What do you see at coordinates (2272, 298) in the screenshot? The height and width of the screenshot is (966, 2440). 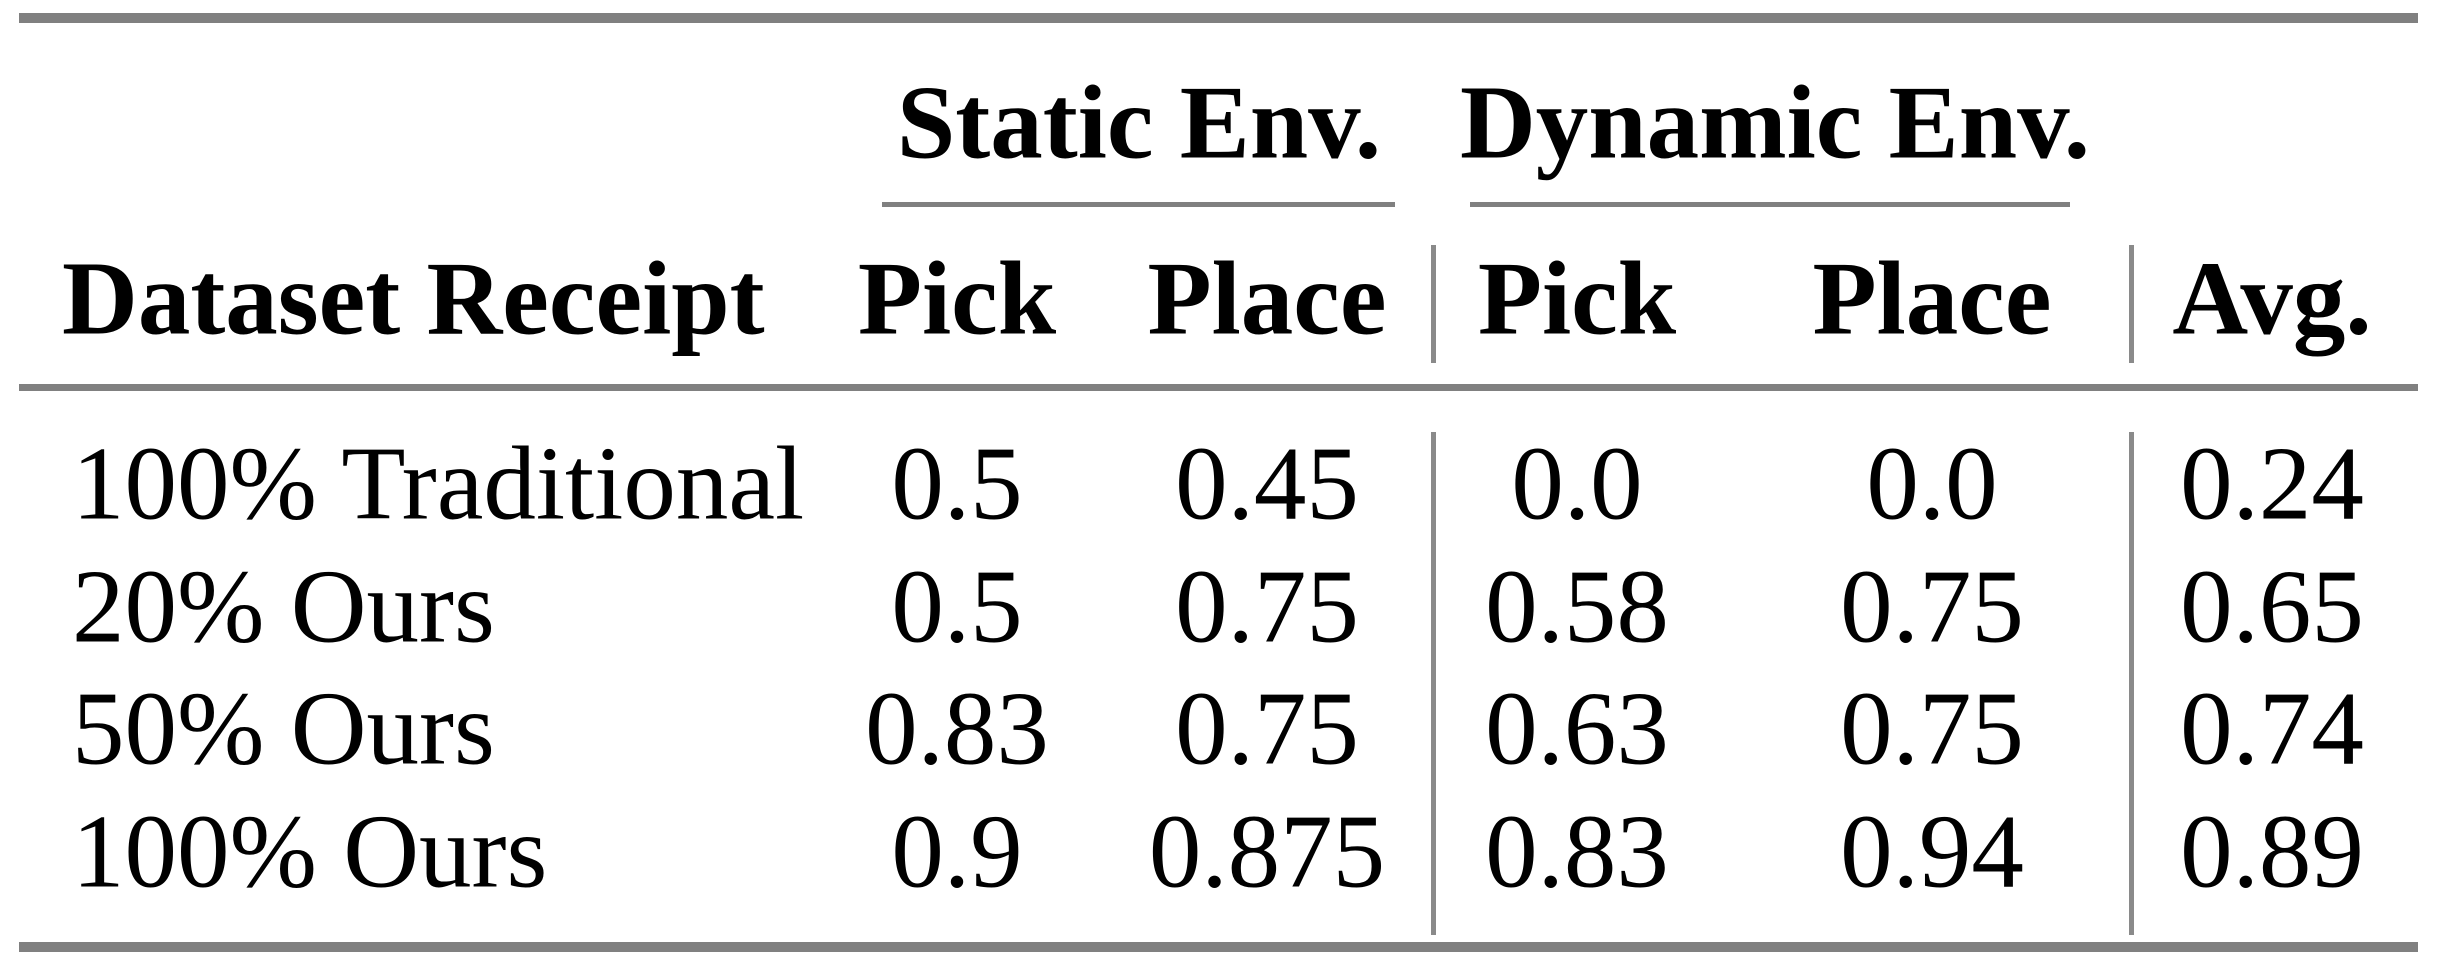 I see `column-header-avg: Avg.` at bounding box center [2272, 298].